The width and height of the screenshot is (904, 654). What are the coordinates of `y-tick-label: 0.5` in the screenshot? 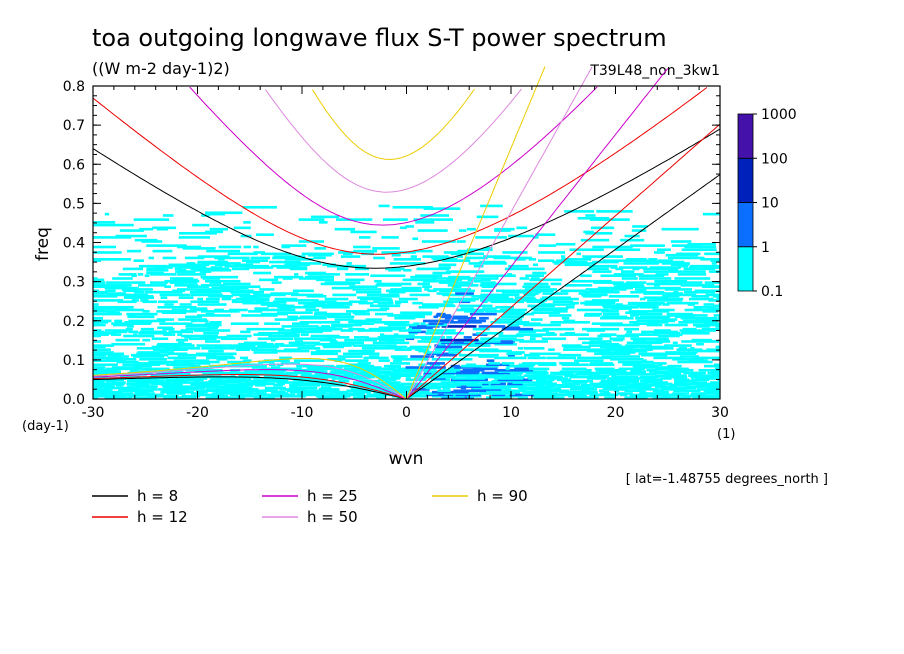 It's located at (74, 204).